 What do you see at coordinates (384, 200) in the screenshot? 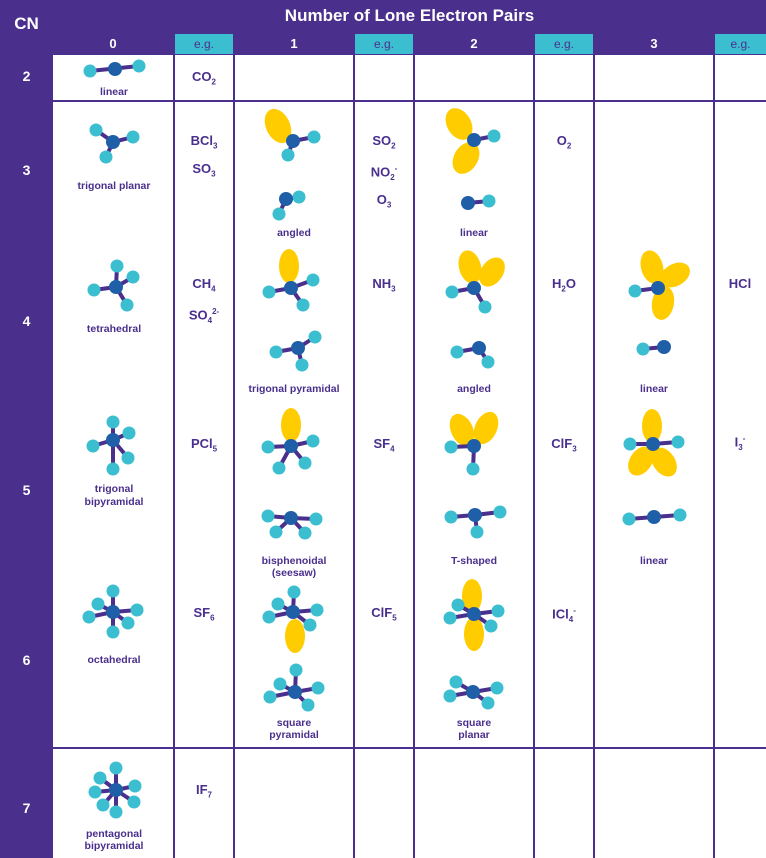
I see `example-formula: O3` at bounding box center [384, 200].